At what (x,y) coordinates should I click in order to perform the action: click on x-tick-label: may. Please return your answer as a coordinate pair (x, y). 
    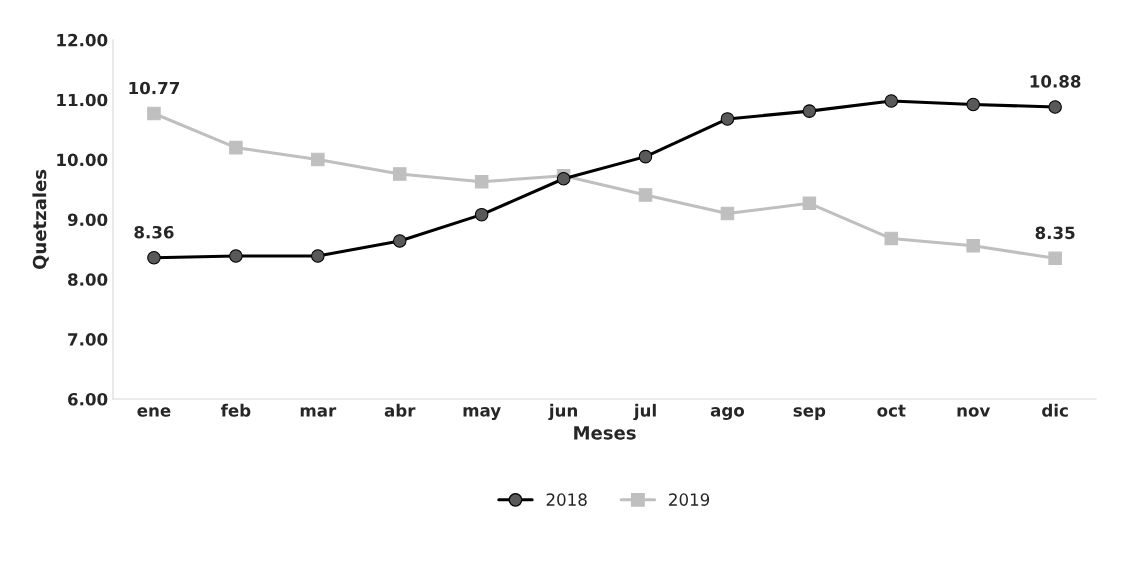
    Looking at the image, I should click on (482, 413).